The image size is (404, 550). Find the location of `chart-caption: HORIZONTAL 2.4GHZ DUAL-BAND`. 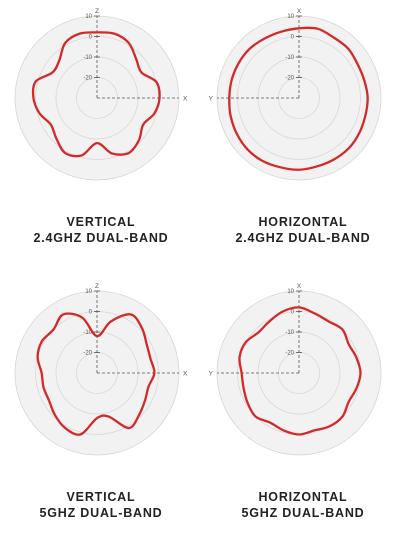

chart-caption: HORIZONTAL 2.4GHZ DUAL-BAND is located at coordinates (303, 230).